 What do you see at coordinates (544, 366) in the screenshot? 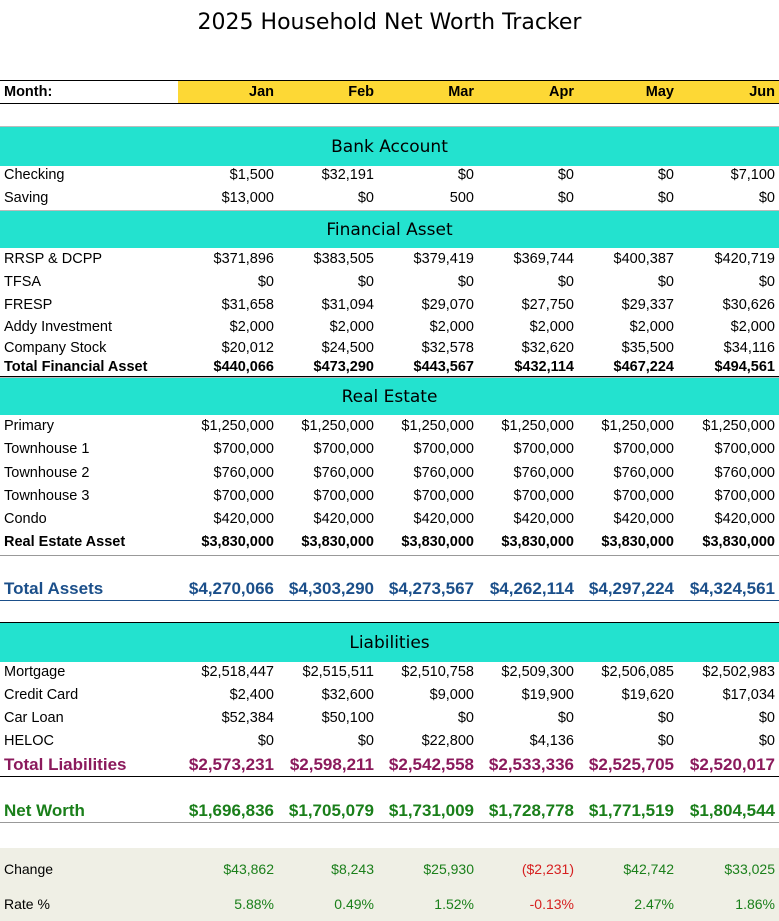
I see `cell-total-financial-apr: $432,114` at bounding box center [544, 366].